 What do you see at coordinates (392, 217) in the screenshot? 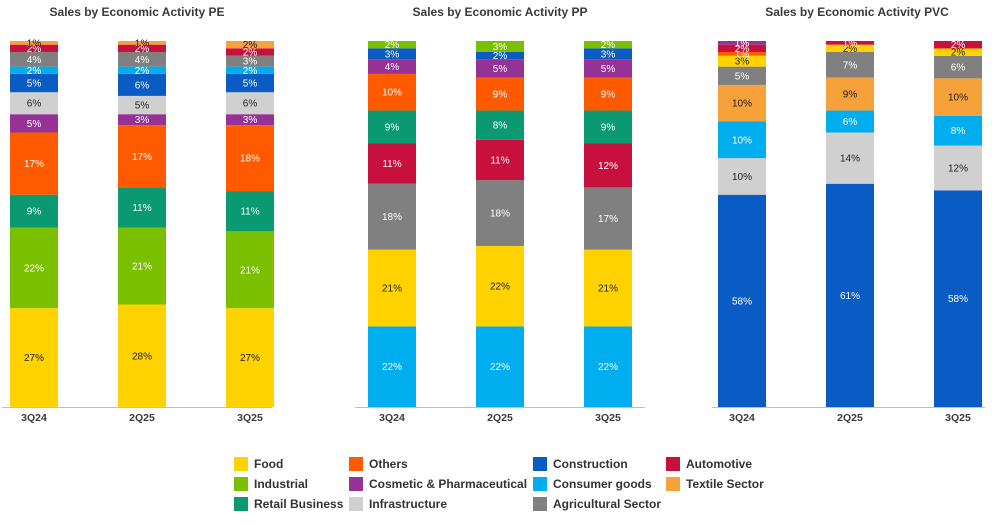
I see `data-label: 18%` at bounding box center [392, 217].